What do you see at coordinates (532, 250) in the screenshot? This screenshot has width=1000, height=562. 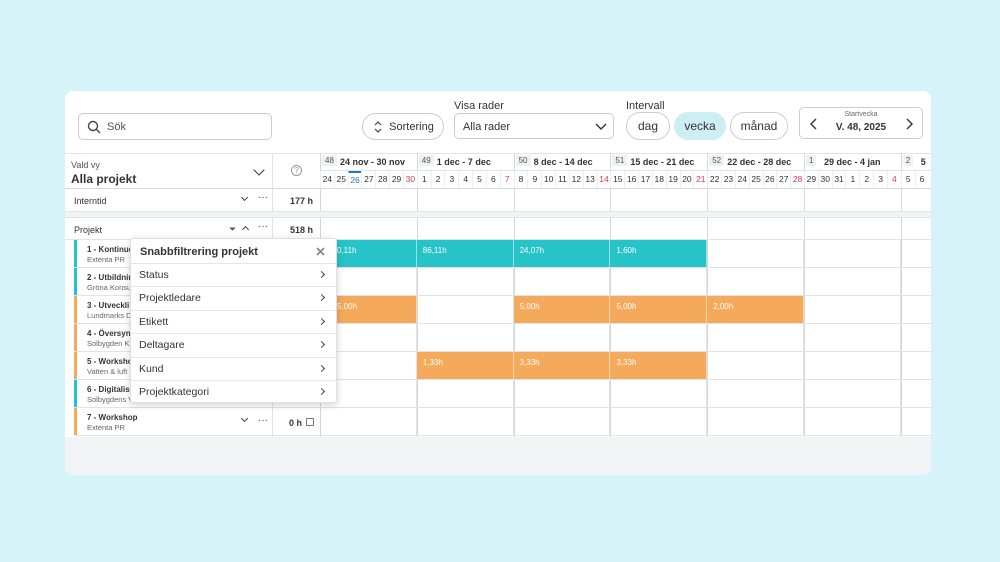 I see `booking-label: 24,07h` at bounding box center [532, 250].